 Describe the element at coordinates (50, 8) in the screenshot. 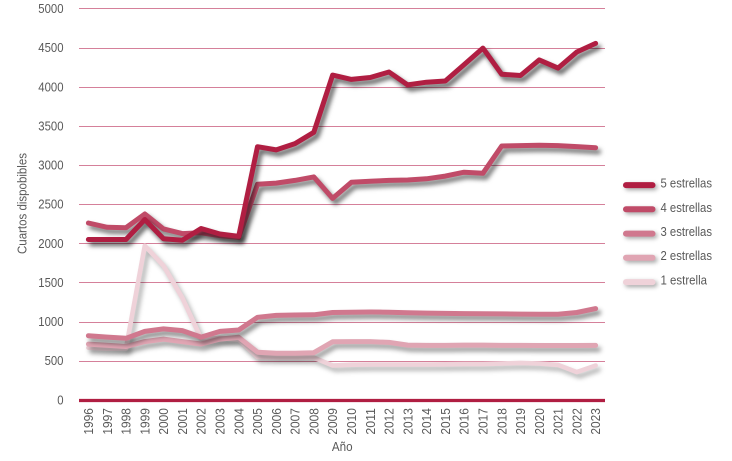

I see `svg-text: 5000` at that location.